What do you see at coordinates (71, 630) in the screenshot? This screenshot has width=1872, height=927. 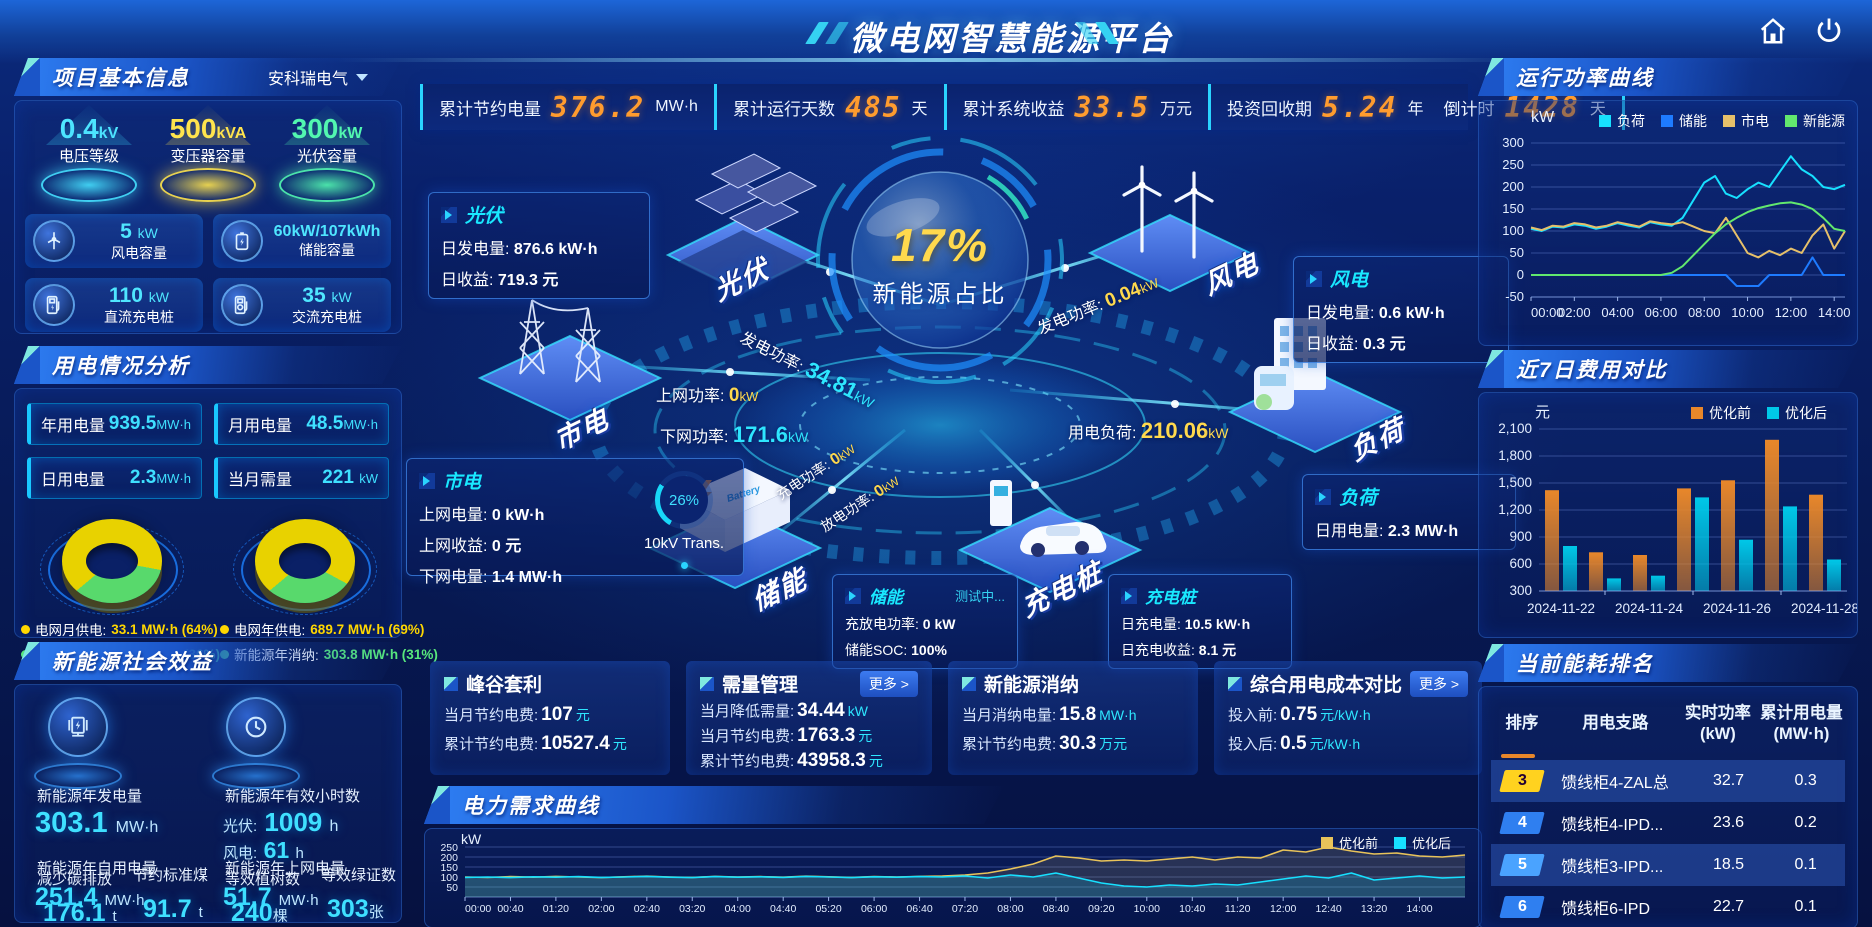 I see `legend-label: 电网月供电:` at bounding box center [71, 630].